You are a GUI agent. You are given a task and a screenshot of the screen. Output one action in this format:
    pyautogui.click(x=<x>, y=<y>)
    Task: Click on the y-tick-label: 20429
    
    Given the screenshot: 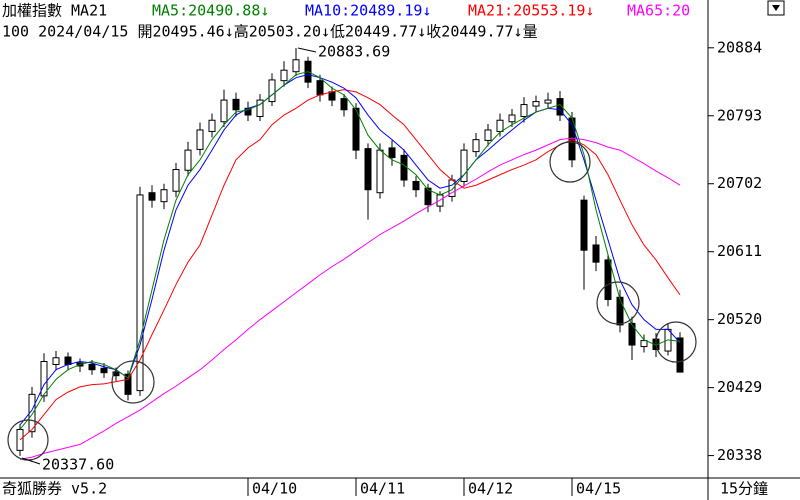 What is the action you would take?
    pyautogui.click(x=739, y=387)
    